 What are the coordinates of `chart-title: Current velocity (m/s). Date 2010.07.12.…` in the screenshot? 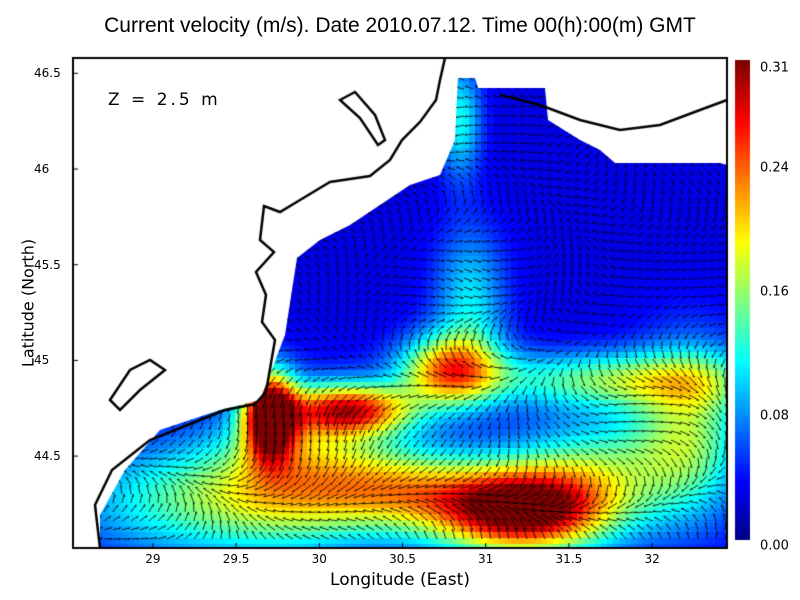 It's located at (400, 25).